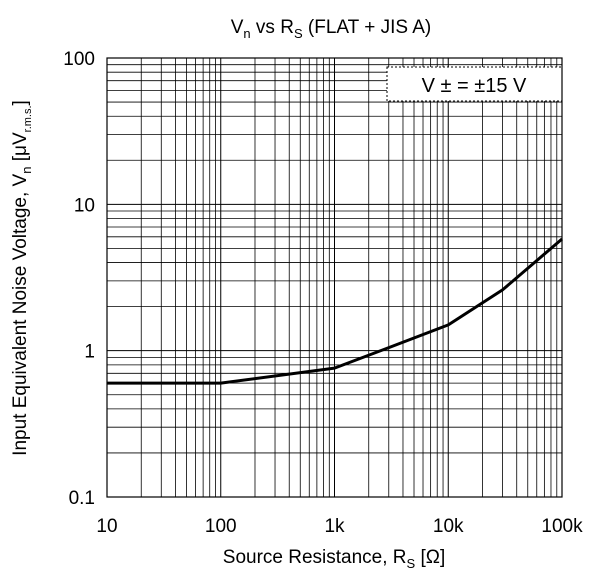  What do you see at coordinates (221, 526) in the screenshot?
I see `x-tick-label: 100` at bounding box center [221, 526].